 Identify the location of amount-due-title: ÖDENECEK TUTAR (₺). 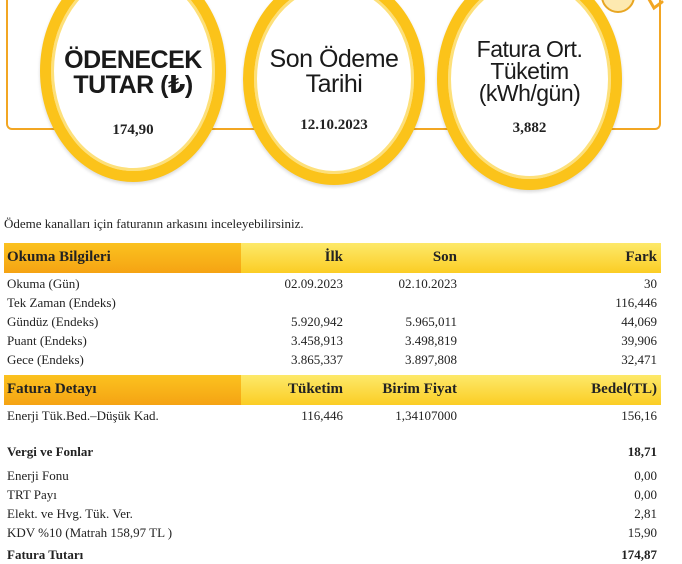
(133, 72).